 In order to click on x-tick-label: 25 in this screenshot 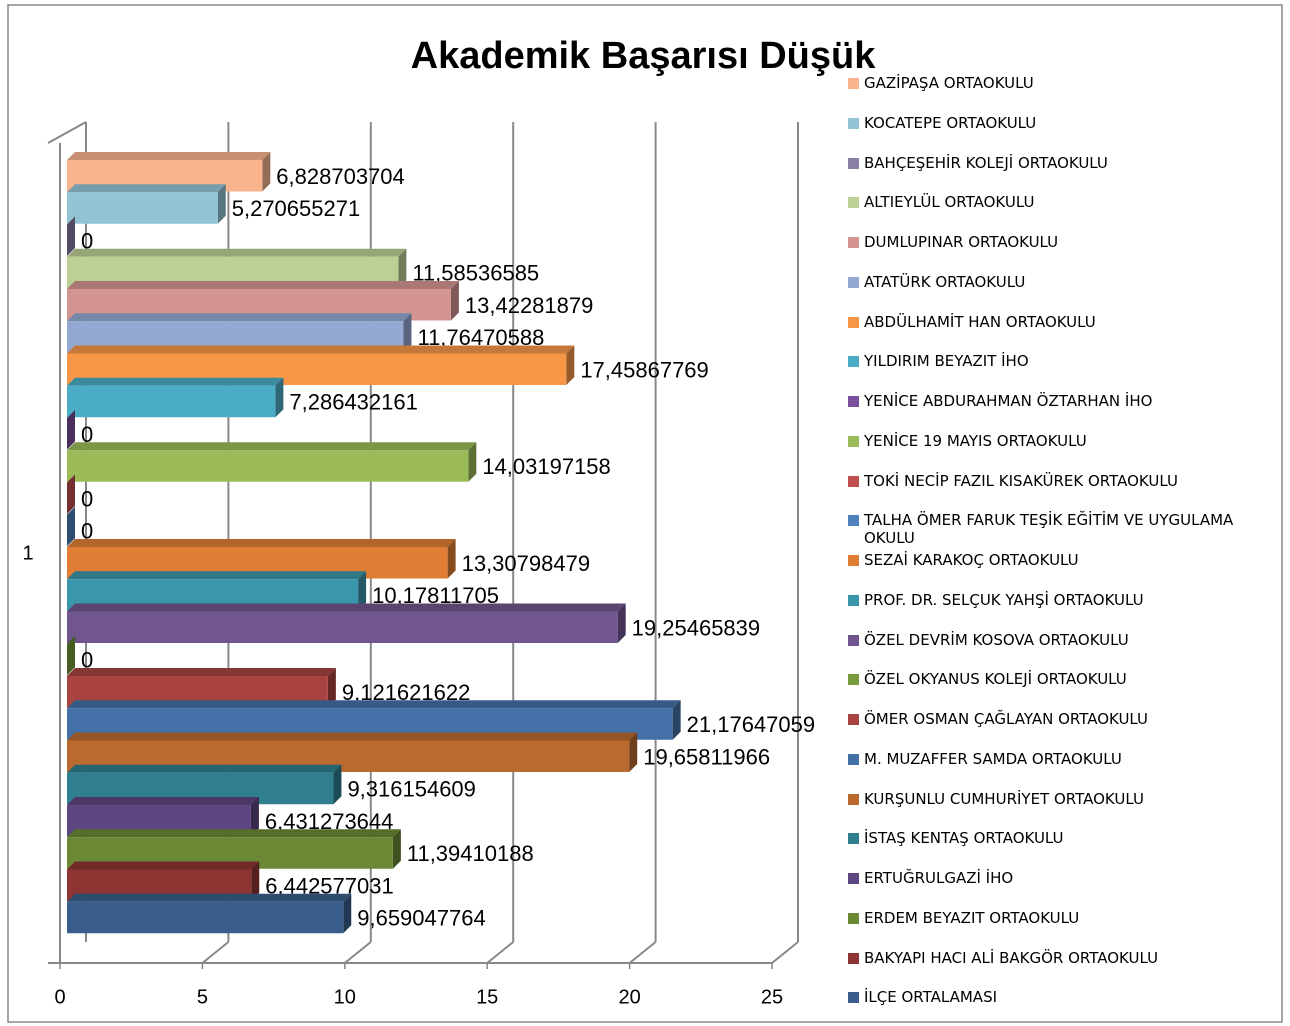, I will do `click(772, 997)`.